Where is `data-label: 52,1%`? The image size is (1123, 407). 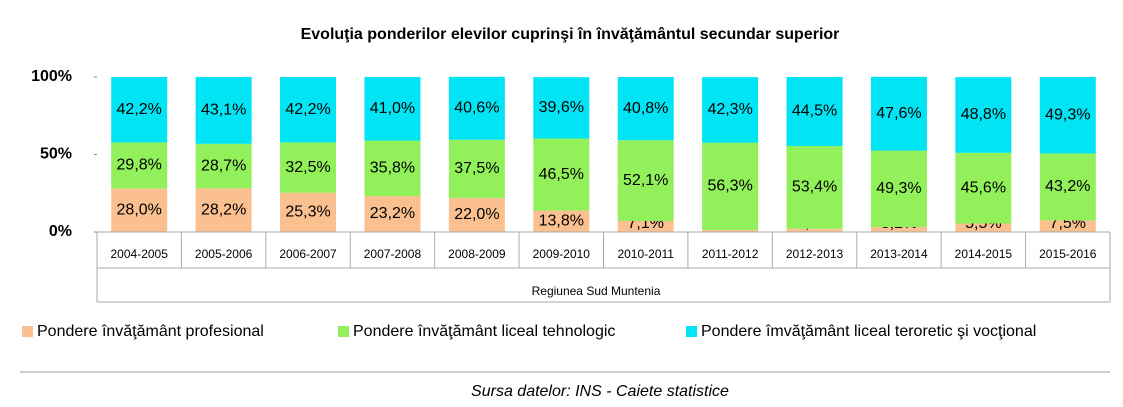
data-label: 52,1% is located at coordinates (645, 180).